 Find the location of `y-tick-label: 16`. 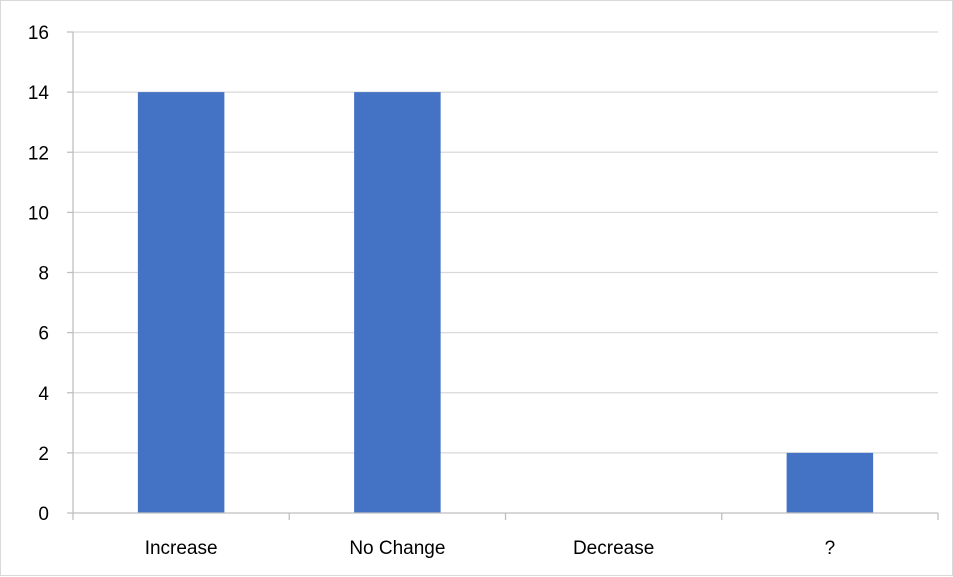

y-tick-label: 16 is located at coordinates (38, 33).